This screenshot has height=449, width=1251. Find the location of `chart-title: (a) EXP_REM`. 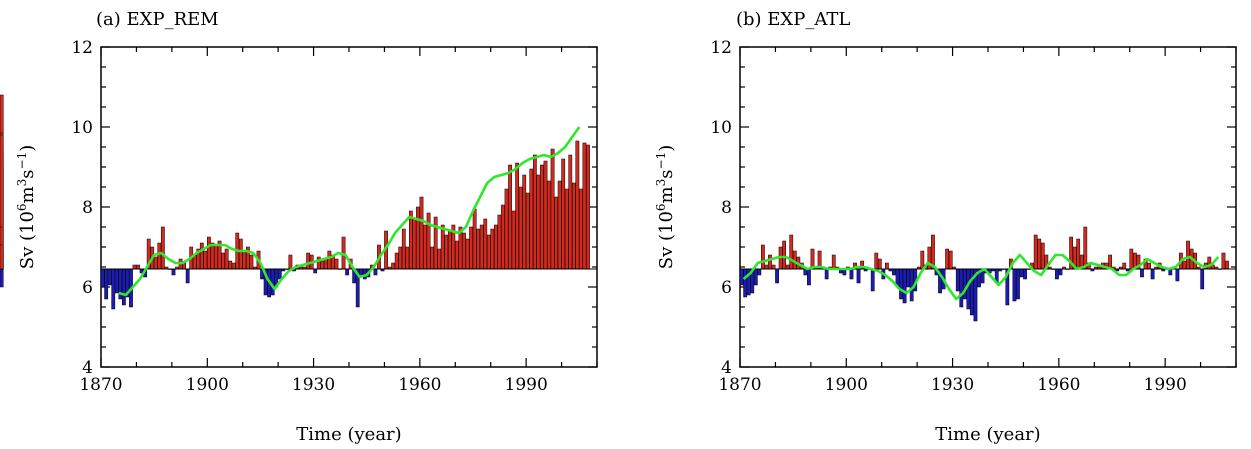

chart-title: (a) EXP_REM is located at coordinates (157, 19).